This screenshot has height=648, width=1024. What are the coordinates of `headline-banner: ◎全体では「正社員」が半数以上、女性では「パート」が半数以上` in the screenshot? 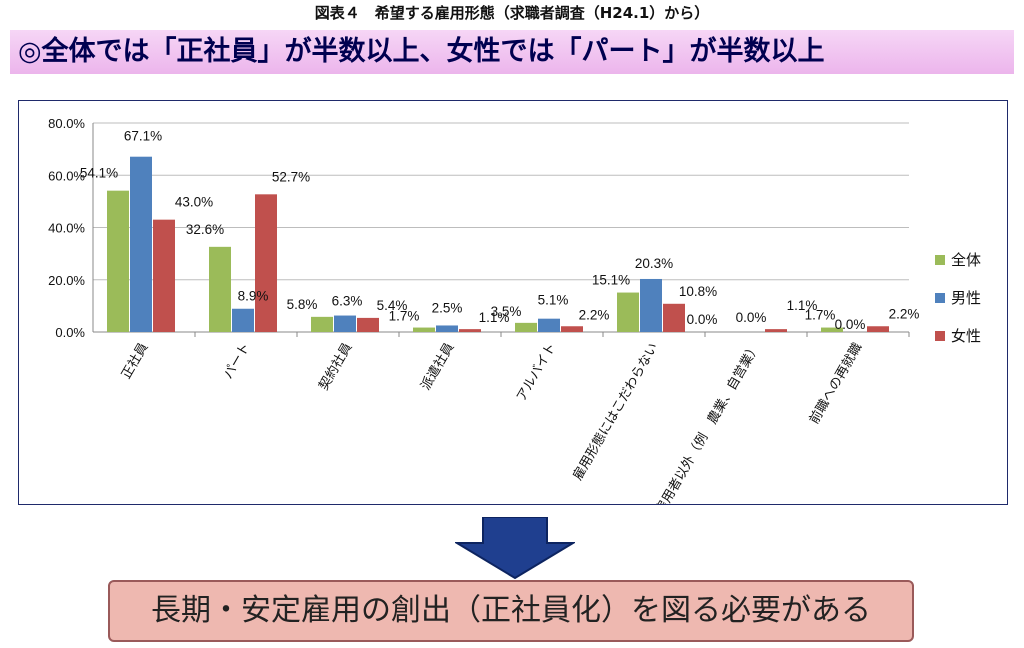 It's located at (512, 52).